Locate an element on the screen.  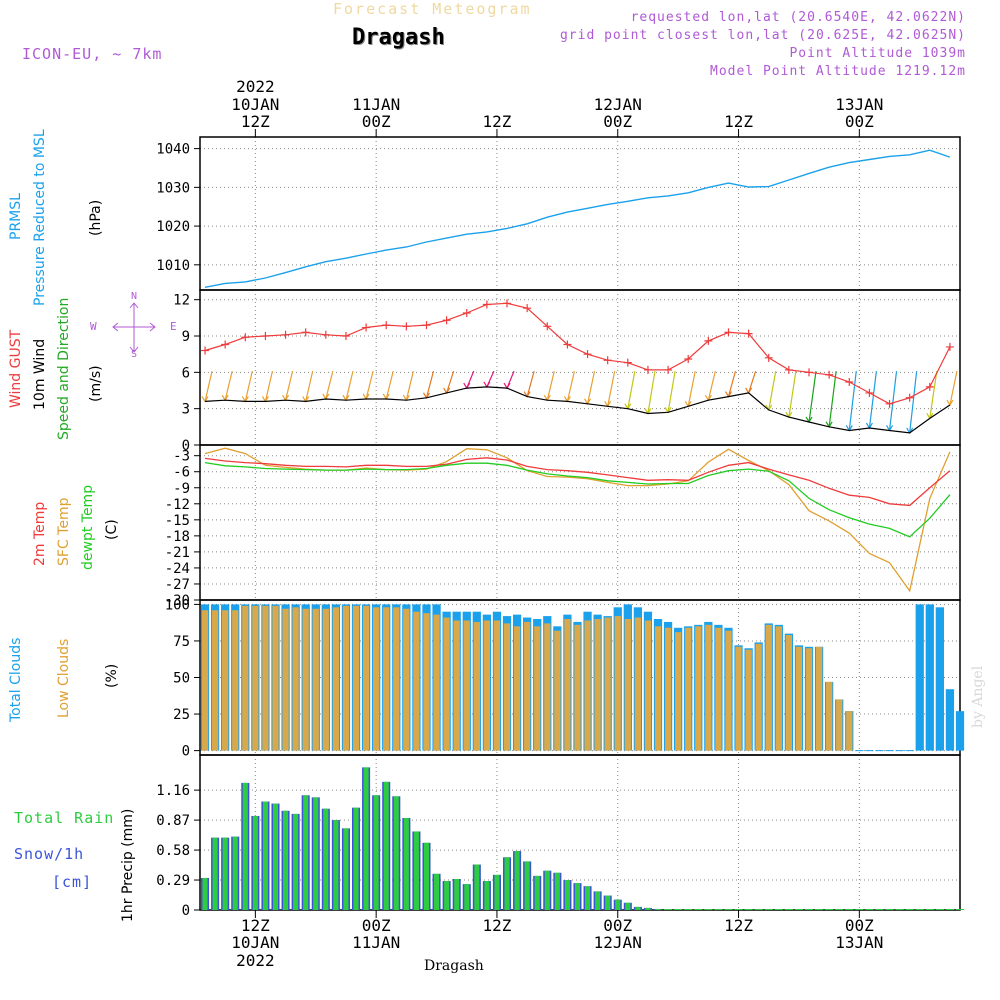
y-tick-label: 1030 is located at coordinates (173, 188).